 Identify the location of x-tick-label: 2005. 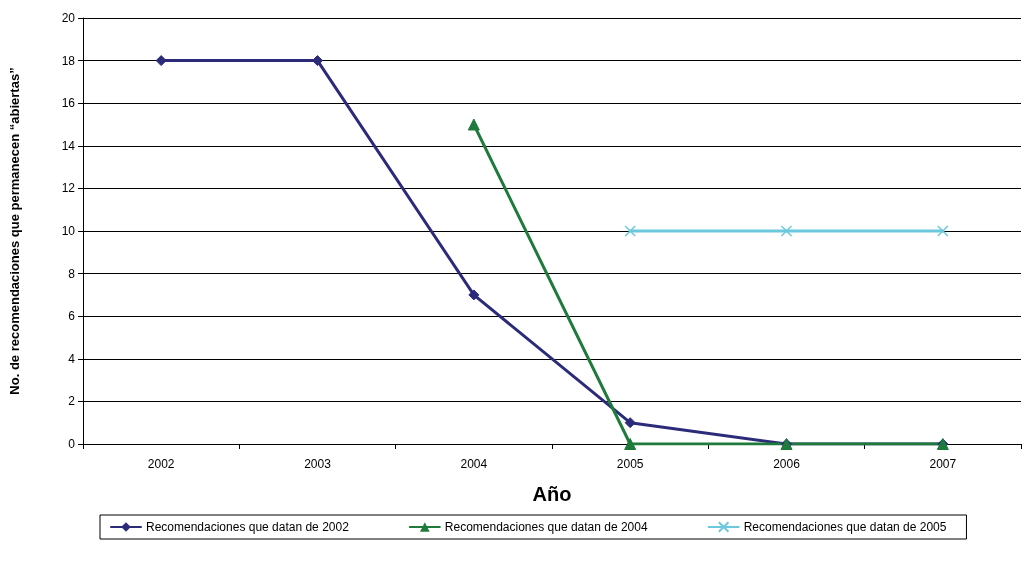
(630, 464).